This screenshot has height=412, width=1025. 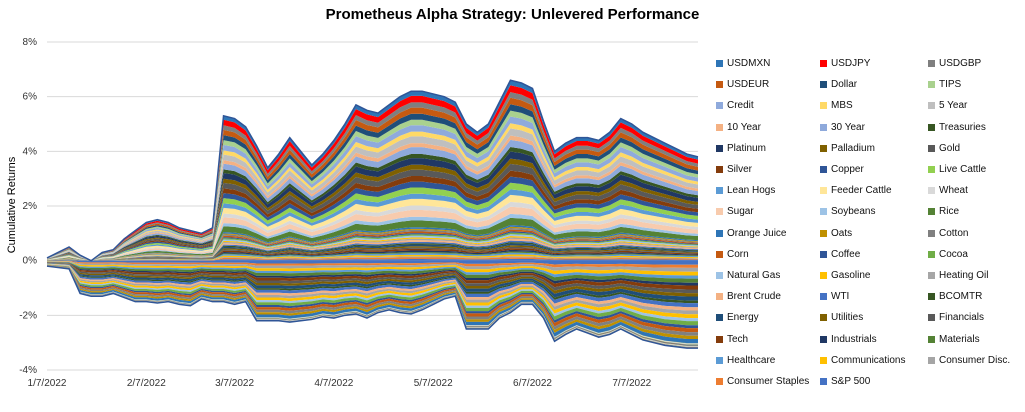 I want to click on area-neg-consumer-staples, so click(x=372, y=264).